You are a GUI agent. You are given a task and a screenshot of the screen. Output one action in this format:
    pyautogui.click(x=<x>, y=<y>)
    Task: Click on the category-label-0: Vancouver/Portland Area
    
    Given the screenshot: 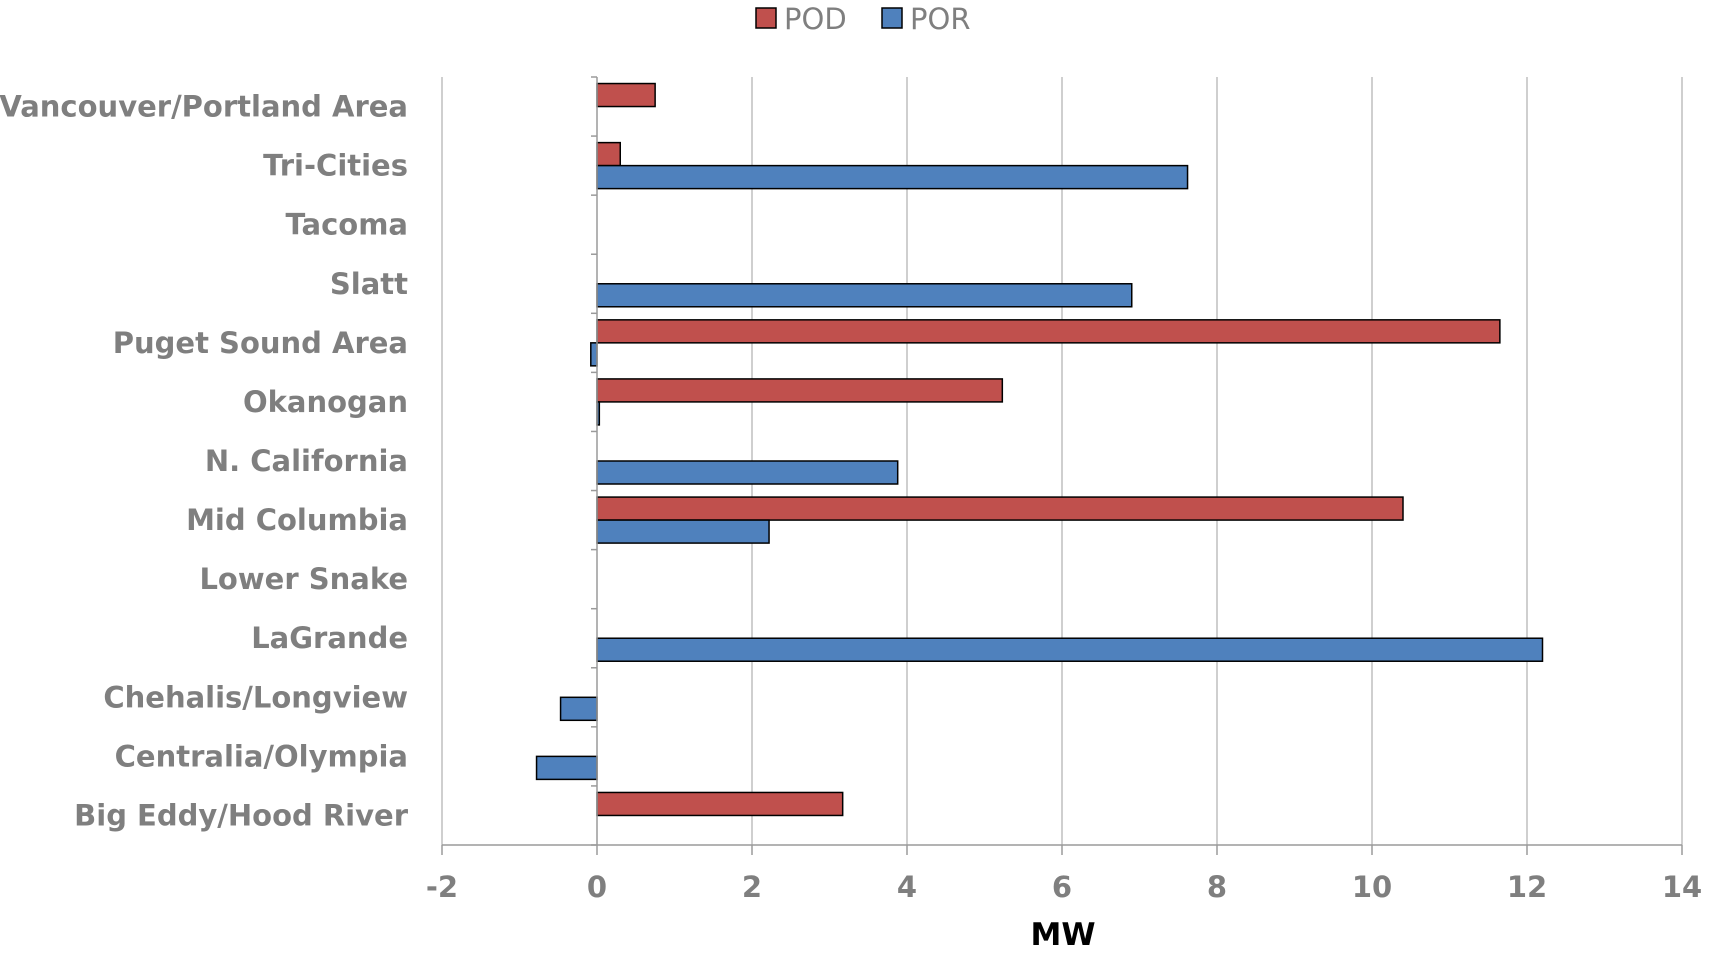 What is the action you would take?
    pyautogui.click(x=204, y=107)
    